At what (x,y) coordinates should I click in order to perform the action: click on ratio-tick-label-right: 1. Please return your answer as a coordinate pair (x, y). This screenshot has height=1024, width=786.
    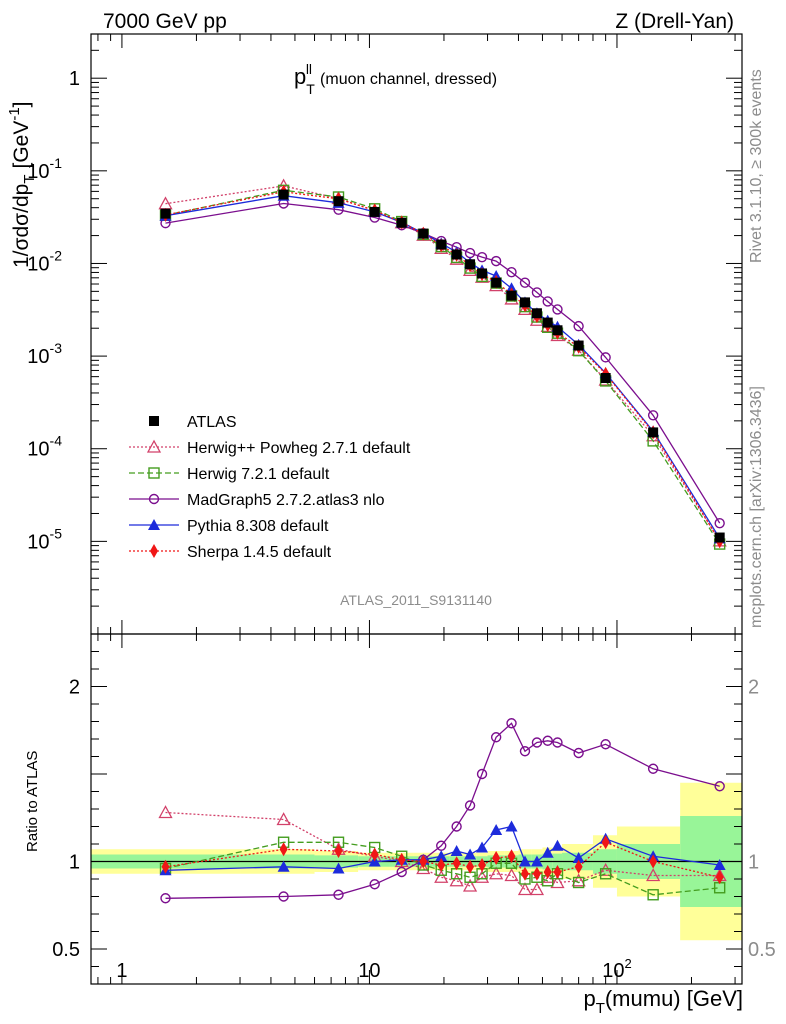
    Looking at the image, I should click on (753, 863).